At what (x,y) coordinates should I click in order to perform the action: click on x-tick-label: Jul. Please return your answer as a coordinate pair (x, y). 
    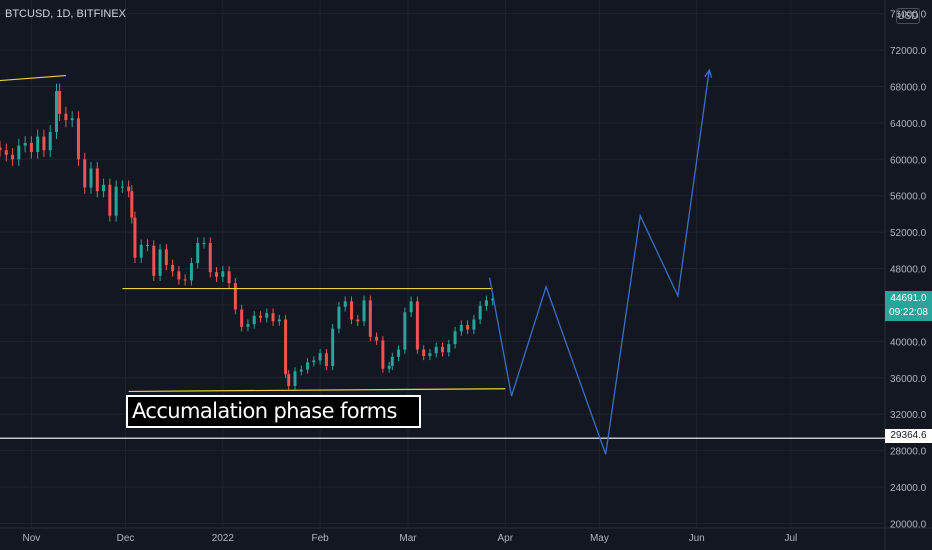
    Looking at the image, I should click on (790, 538).